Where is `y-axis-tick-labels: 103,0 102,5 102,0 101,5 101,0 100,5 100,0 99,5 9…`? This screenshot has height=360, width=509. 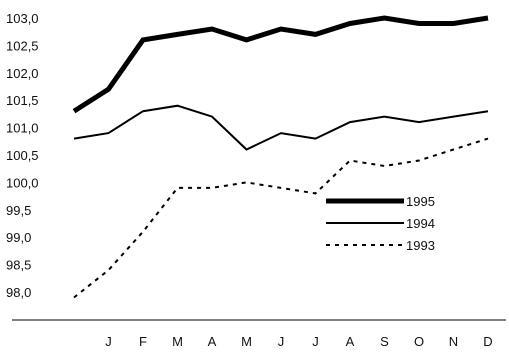
y-axis-tick-labels: 103,0 102,5 102,0 101,5 101,0 100,5 100,0 99,5 9… is located at coordinates (22, 155).